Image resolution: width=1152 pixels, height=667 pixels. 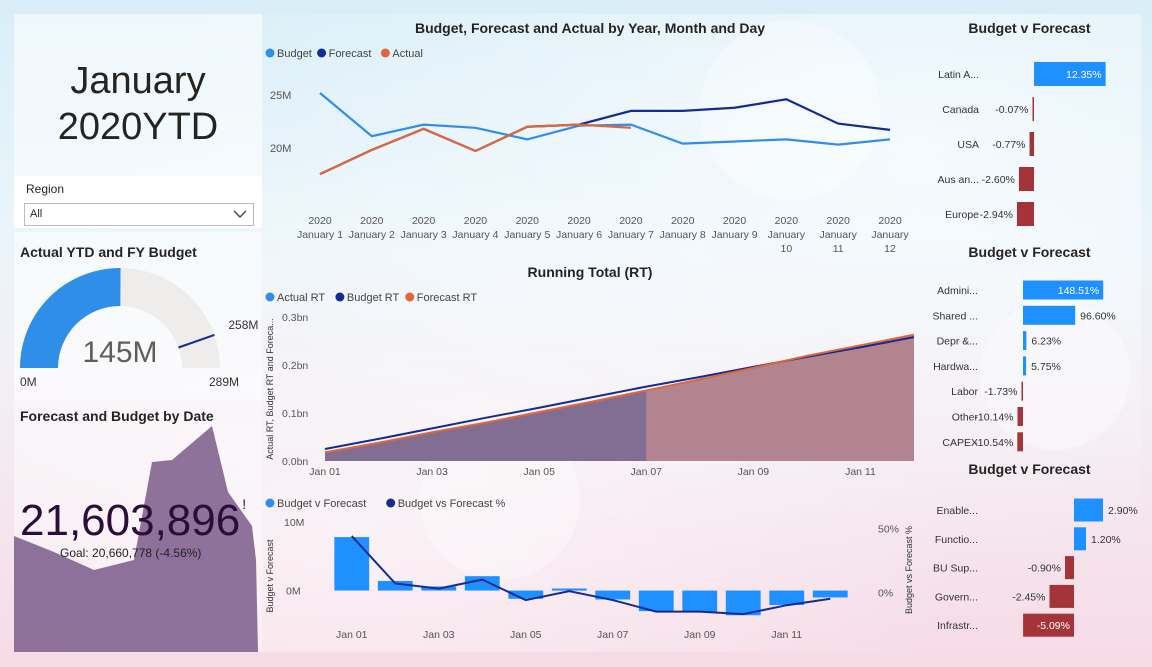 What do you see at coordinates (301, 298) in the screenshot?
I see `legend-label: Actual RT` at bounding box center [301, 298].